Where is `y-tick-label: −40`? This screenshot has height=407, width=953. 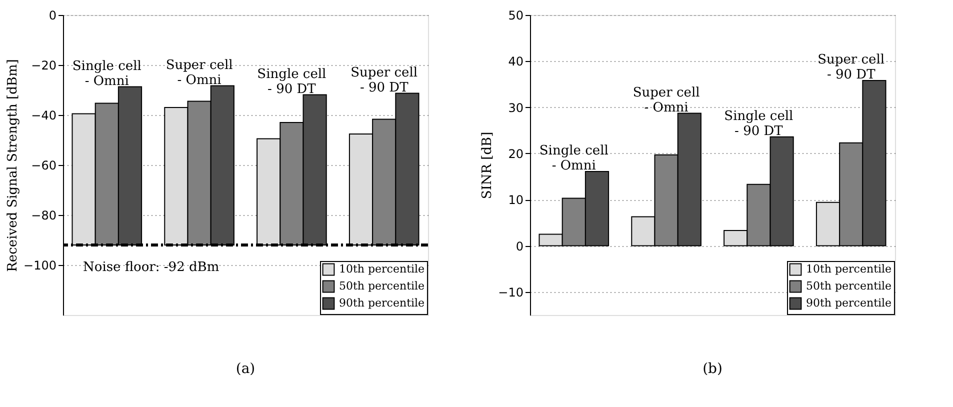 y-tick-label: −40 is located at coordinates (43, 115).